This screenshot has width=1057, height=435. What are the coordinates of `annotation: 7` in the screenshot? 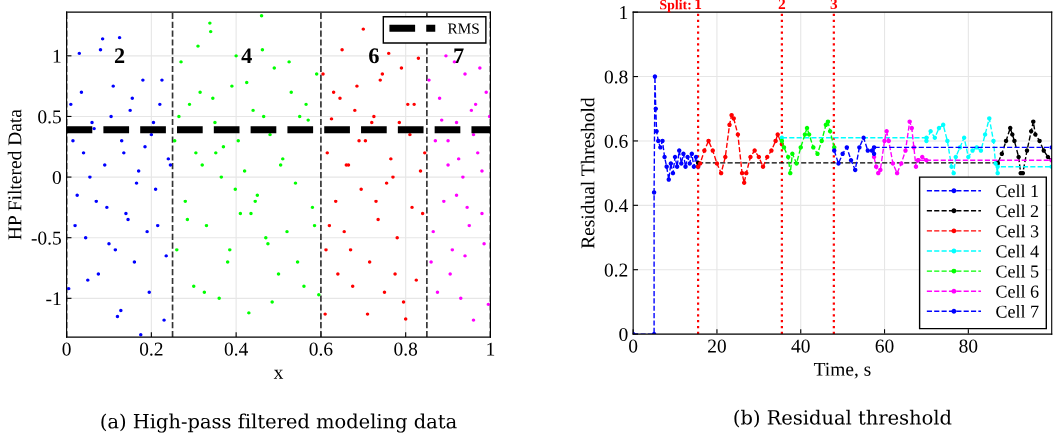 It's located at (459, 56).